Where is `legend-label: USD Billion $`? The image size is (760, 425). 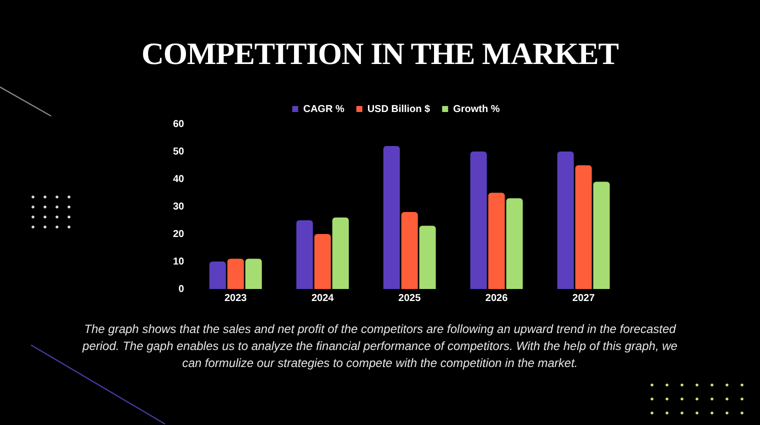
legend-label: USD Billion $ is located at coordinates (399, 109).